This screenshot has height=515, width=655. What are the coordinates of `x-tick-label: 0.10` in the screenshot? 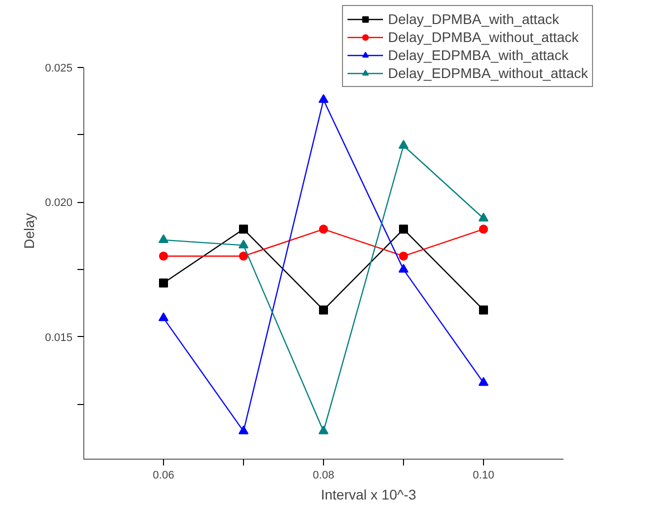 It's located at (483, 476).